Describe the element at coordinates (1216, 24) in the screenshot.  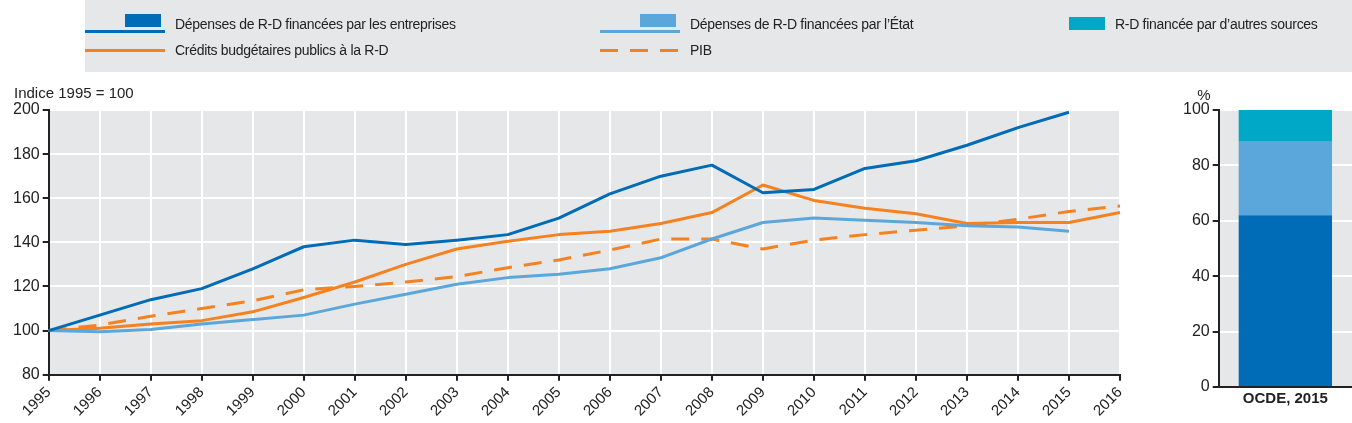
I see `legend-label: R-D financée par d’autres sources` at that location.